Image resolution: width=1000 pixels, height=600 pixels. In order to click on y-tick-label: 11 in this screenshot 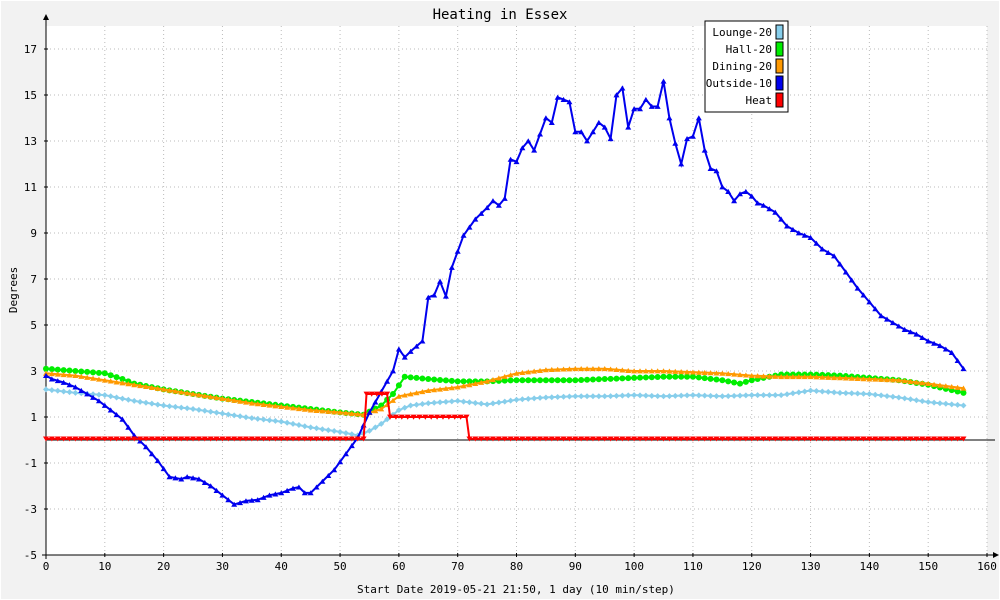, I will do `click(30, 187)`.